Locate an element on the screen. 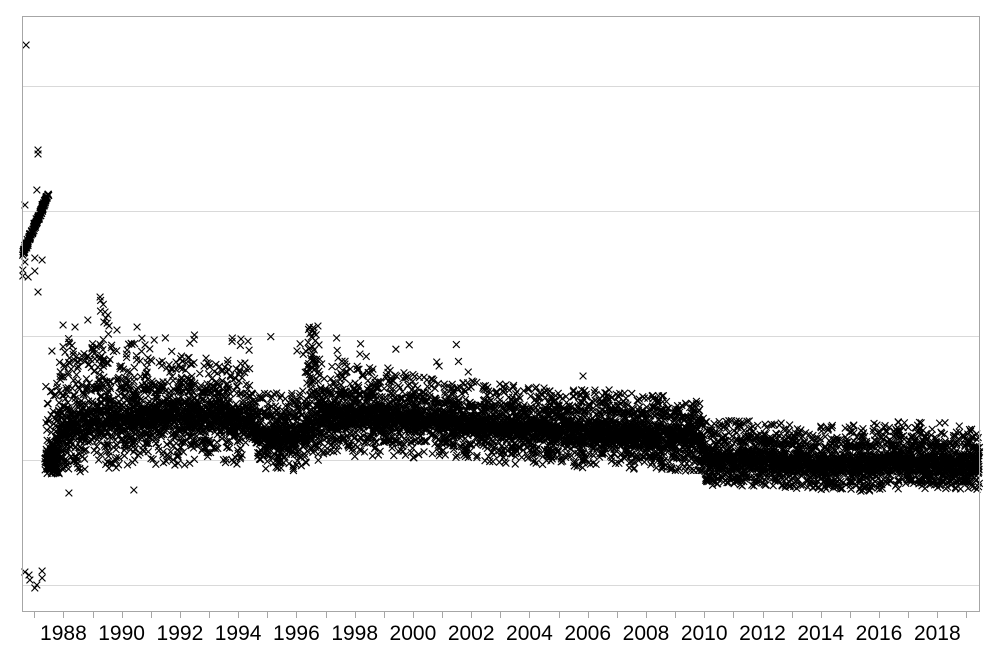 This screenshot has height=666, width=1000. x-axis-label: 2004 is located at coordinates (529, 633).